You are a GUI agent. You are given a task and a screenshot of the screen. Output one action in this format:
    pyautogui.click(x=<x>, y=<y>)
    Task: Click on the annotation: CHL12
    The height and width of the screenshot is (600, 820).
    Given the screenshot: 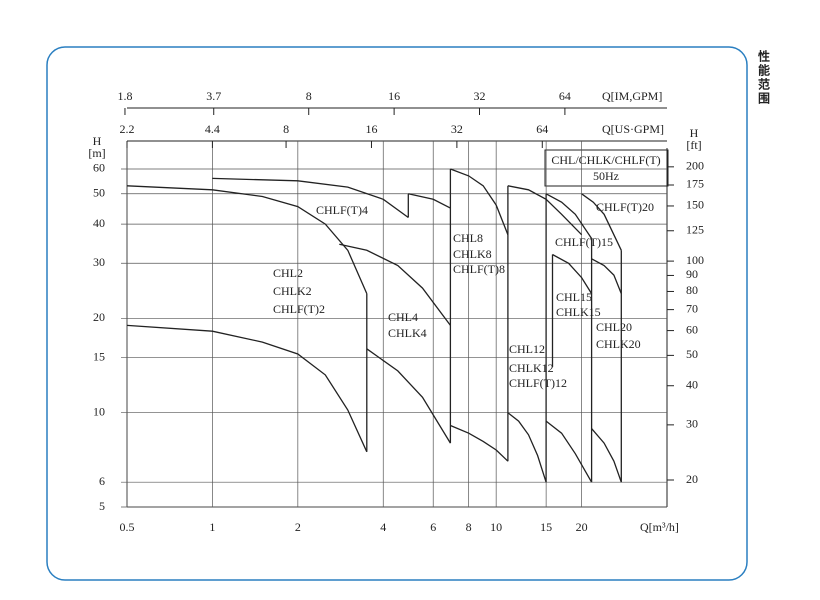 What is the action you would take?
    pyautogui.click(x=527, y=349)
    